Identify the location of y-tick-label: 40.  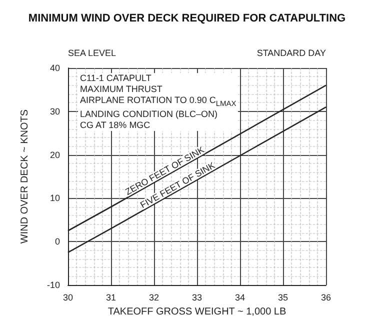
(55, 68).